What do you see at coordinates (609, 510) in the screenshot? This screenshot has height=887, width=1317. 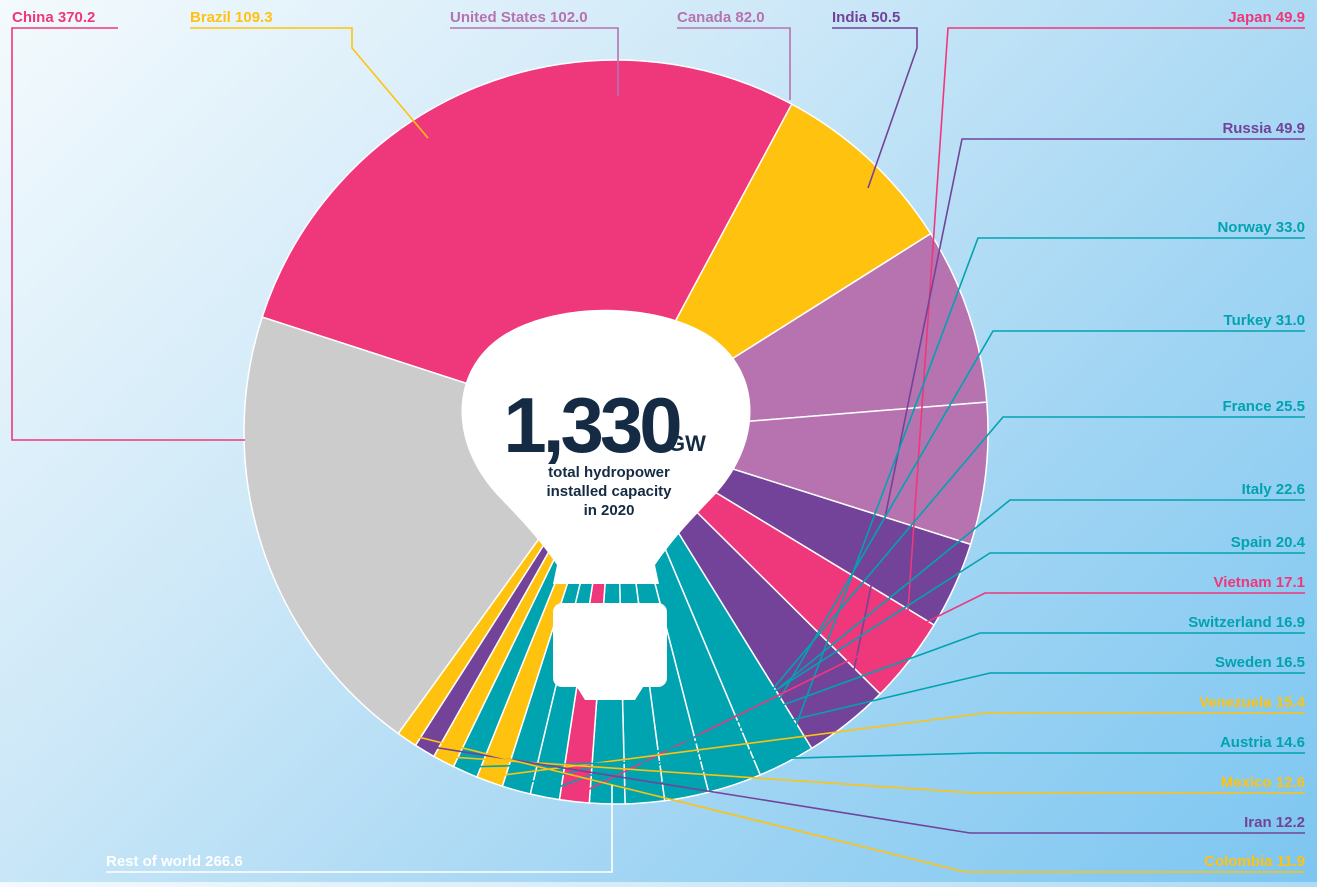 I see `center-line-3: in 2020` at bounding box center [609, 510].